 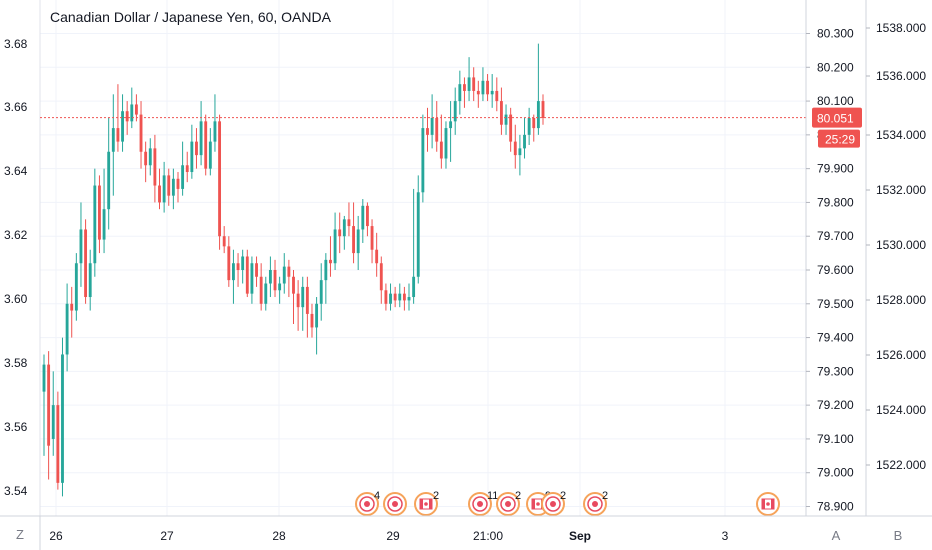 I want to click on main-axis-tick-label: 80.200, so click(x=835, y=67).